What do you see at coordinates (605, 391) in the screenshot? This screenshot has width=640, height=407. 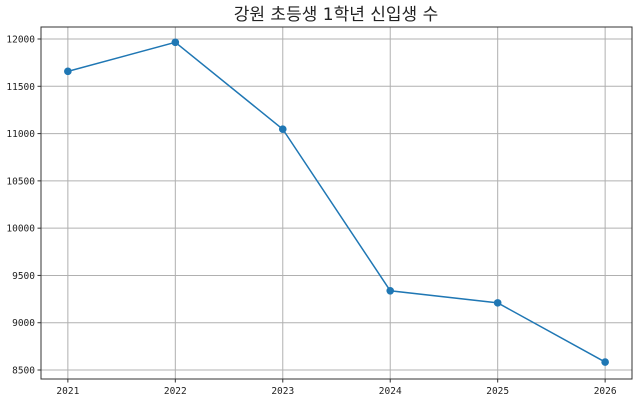 I see `x-tick-label: 2026` at bounding box center [605, 391].